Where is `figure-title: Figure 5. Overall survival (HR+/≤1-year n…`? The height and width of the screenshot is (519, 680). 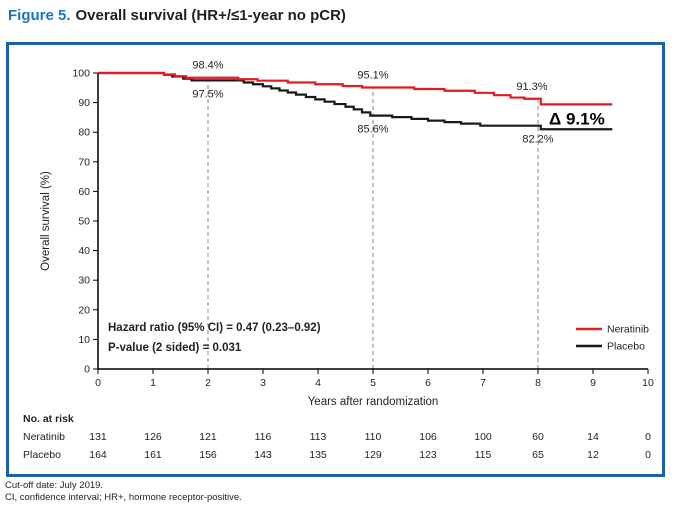 figure-title: Figure 5. Overall survival (HR+/≤1-year n… is located at coordinates (177, 15).